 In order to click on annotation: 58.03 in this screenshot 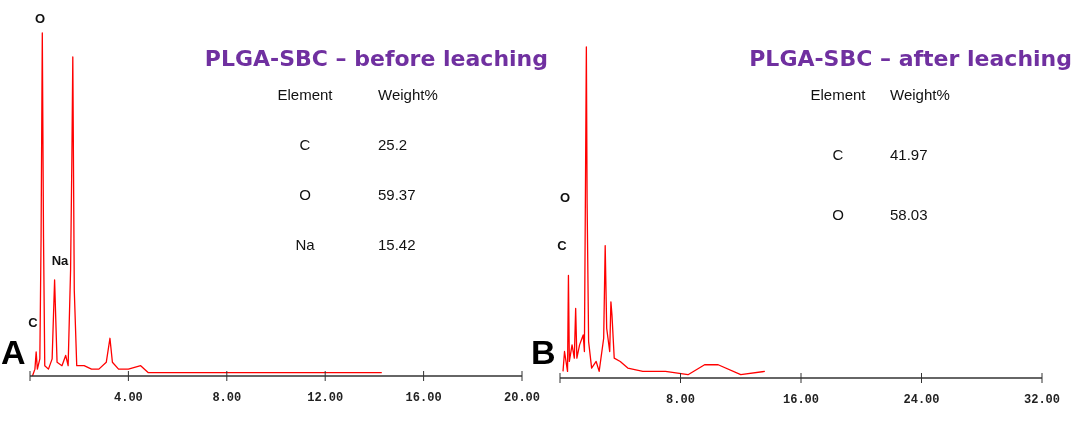, I will do `click(909, 214)`.